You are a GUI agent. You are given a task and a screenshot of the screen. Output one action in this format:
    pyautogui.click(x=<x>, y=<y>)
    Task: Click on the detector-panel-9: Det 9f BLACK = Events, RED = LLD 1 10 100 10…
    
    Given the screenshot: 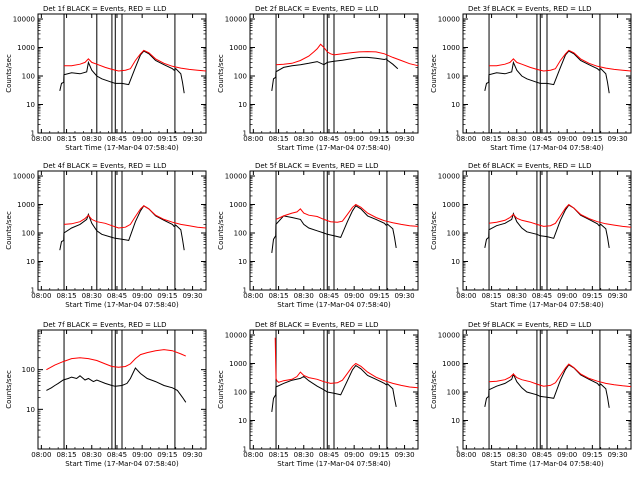 What is the action you would take?
    pyautogui.click(x=531, y=394)
    